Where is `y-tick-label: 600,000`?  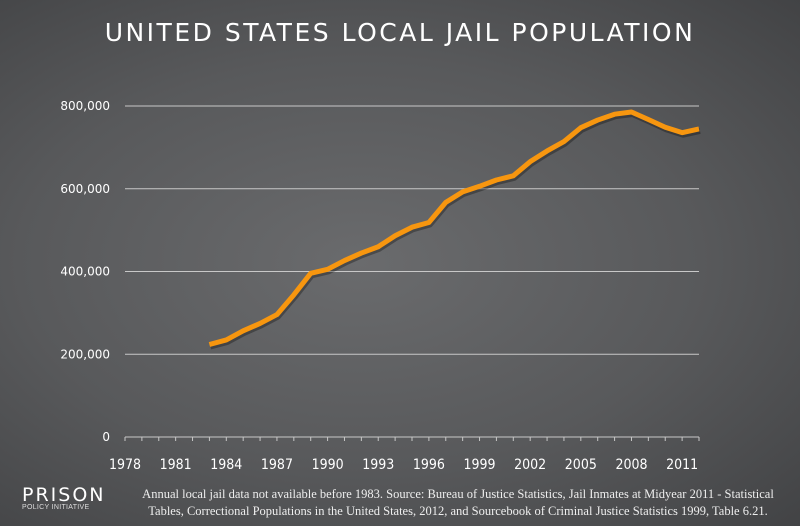
y-tick-label: 600,000 is located at coordinates (85, 189).